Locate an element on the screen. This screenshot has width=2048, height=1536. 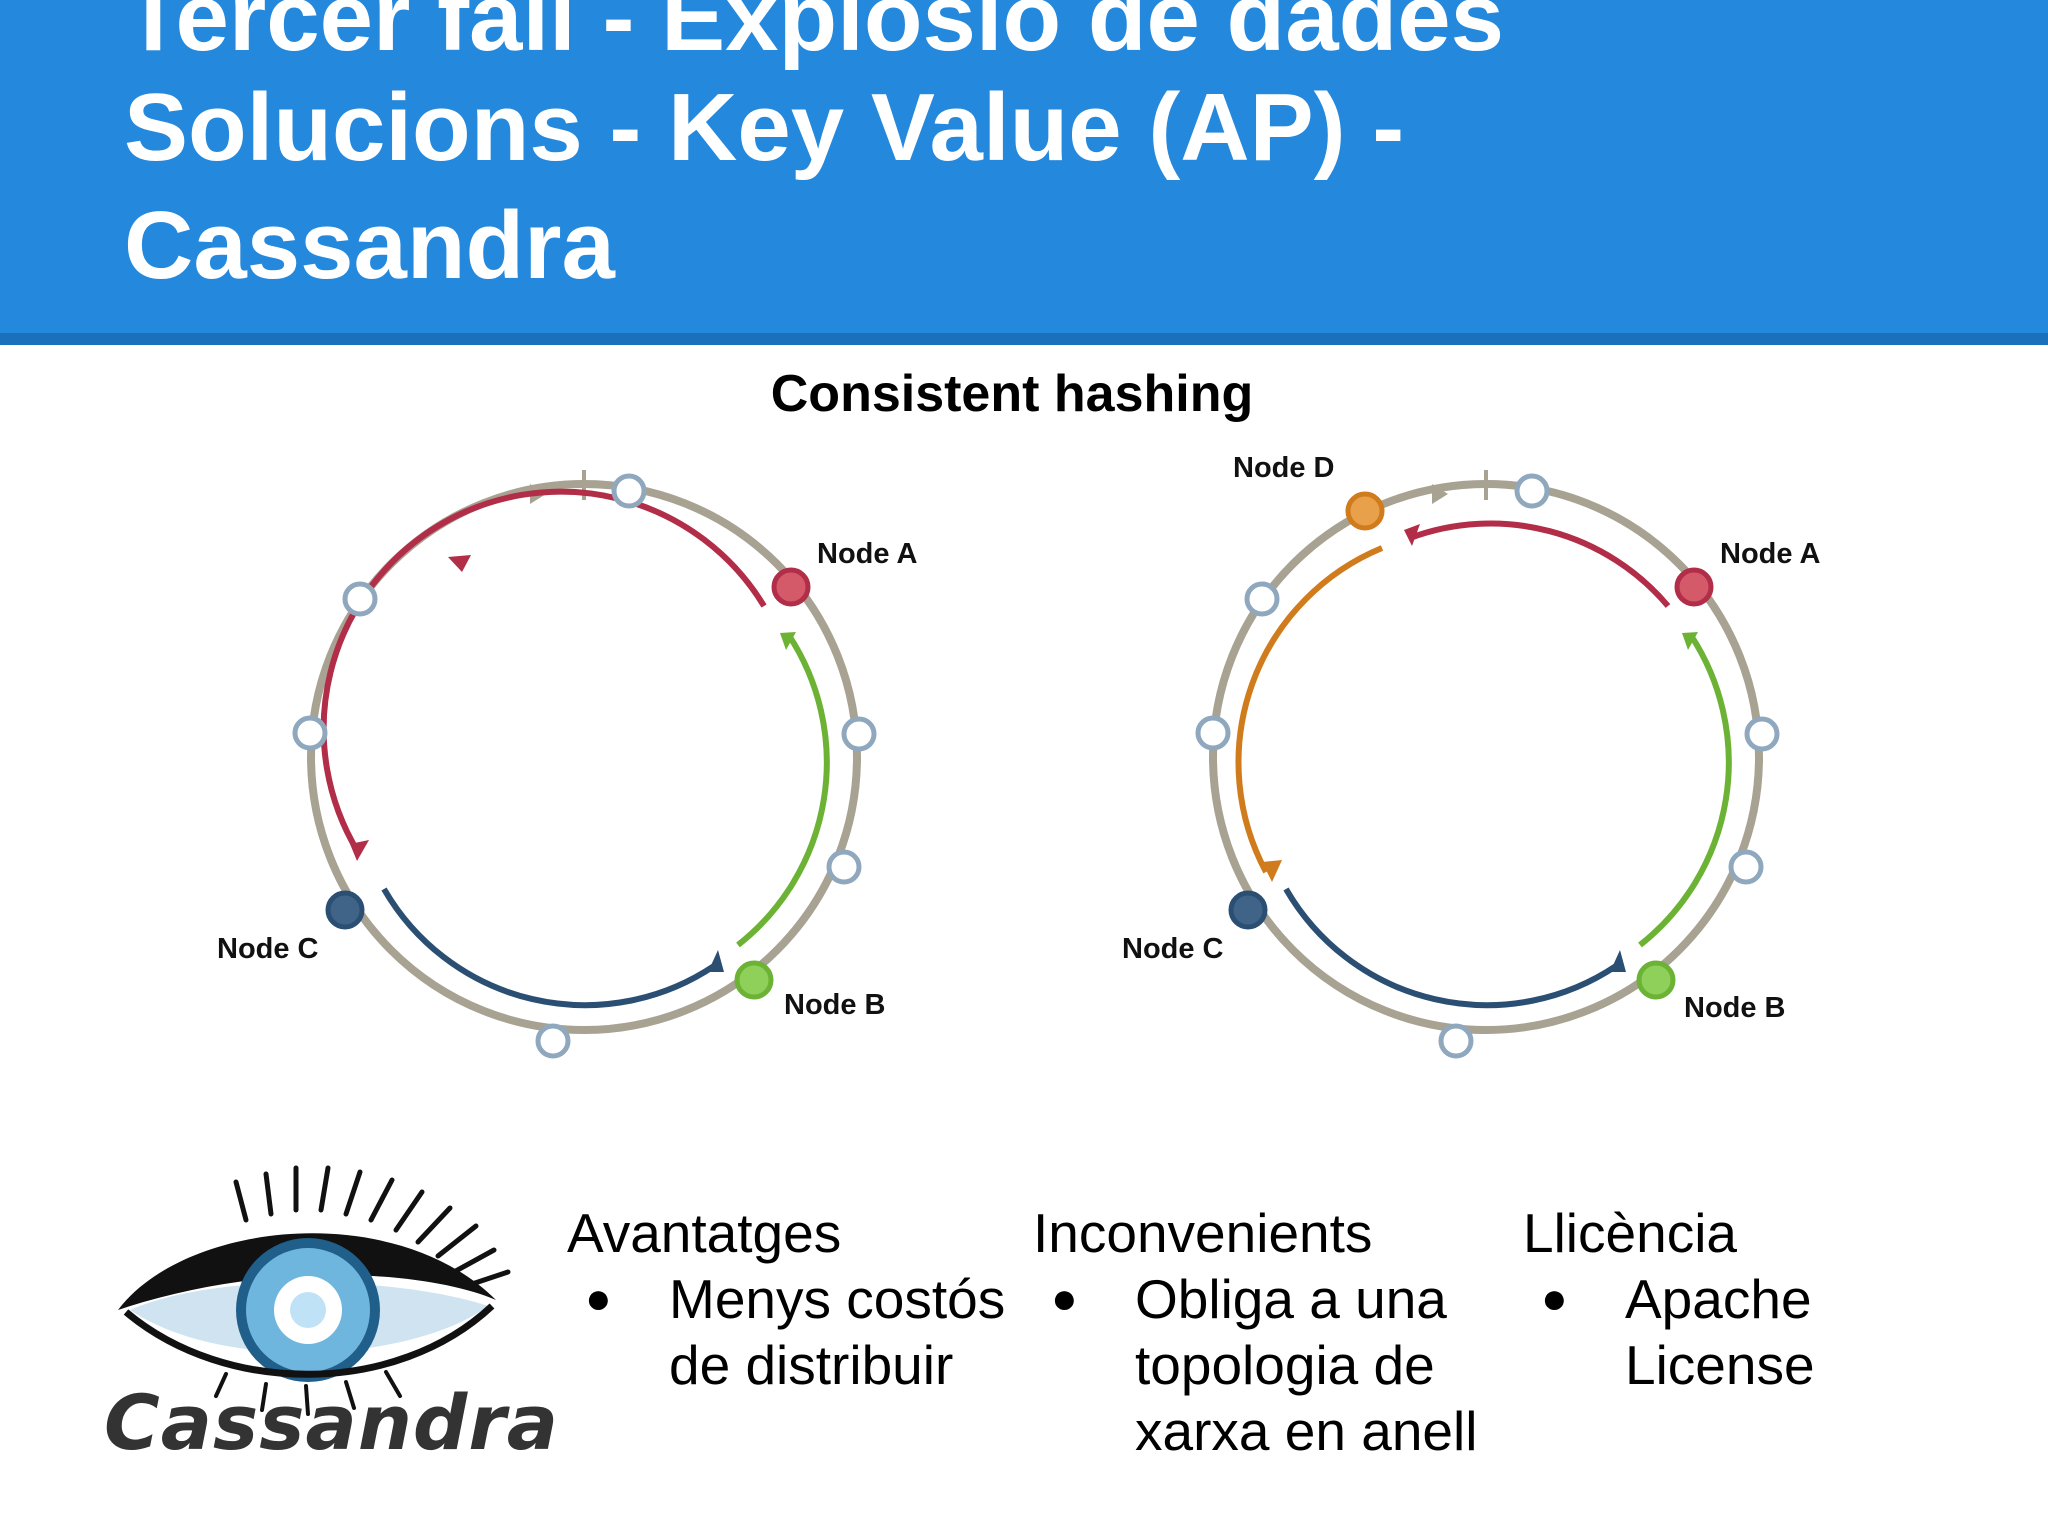
disadvantages-line-2: topologia de is located at coordinates (1285, 1365).